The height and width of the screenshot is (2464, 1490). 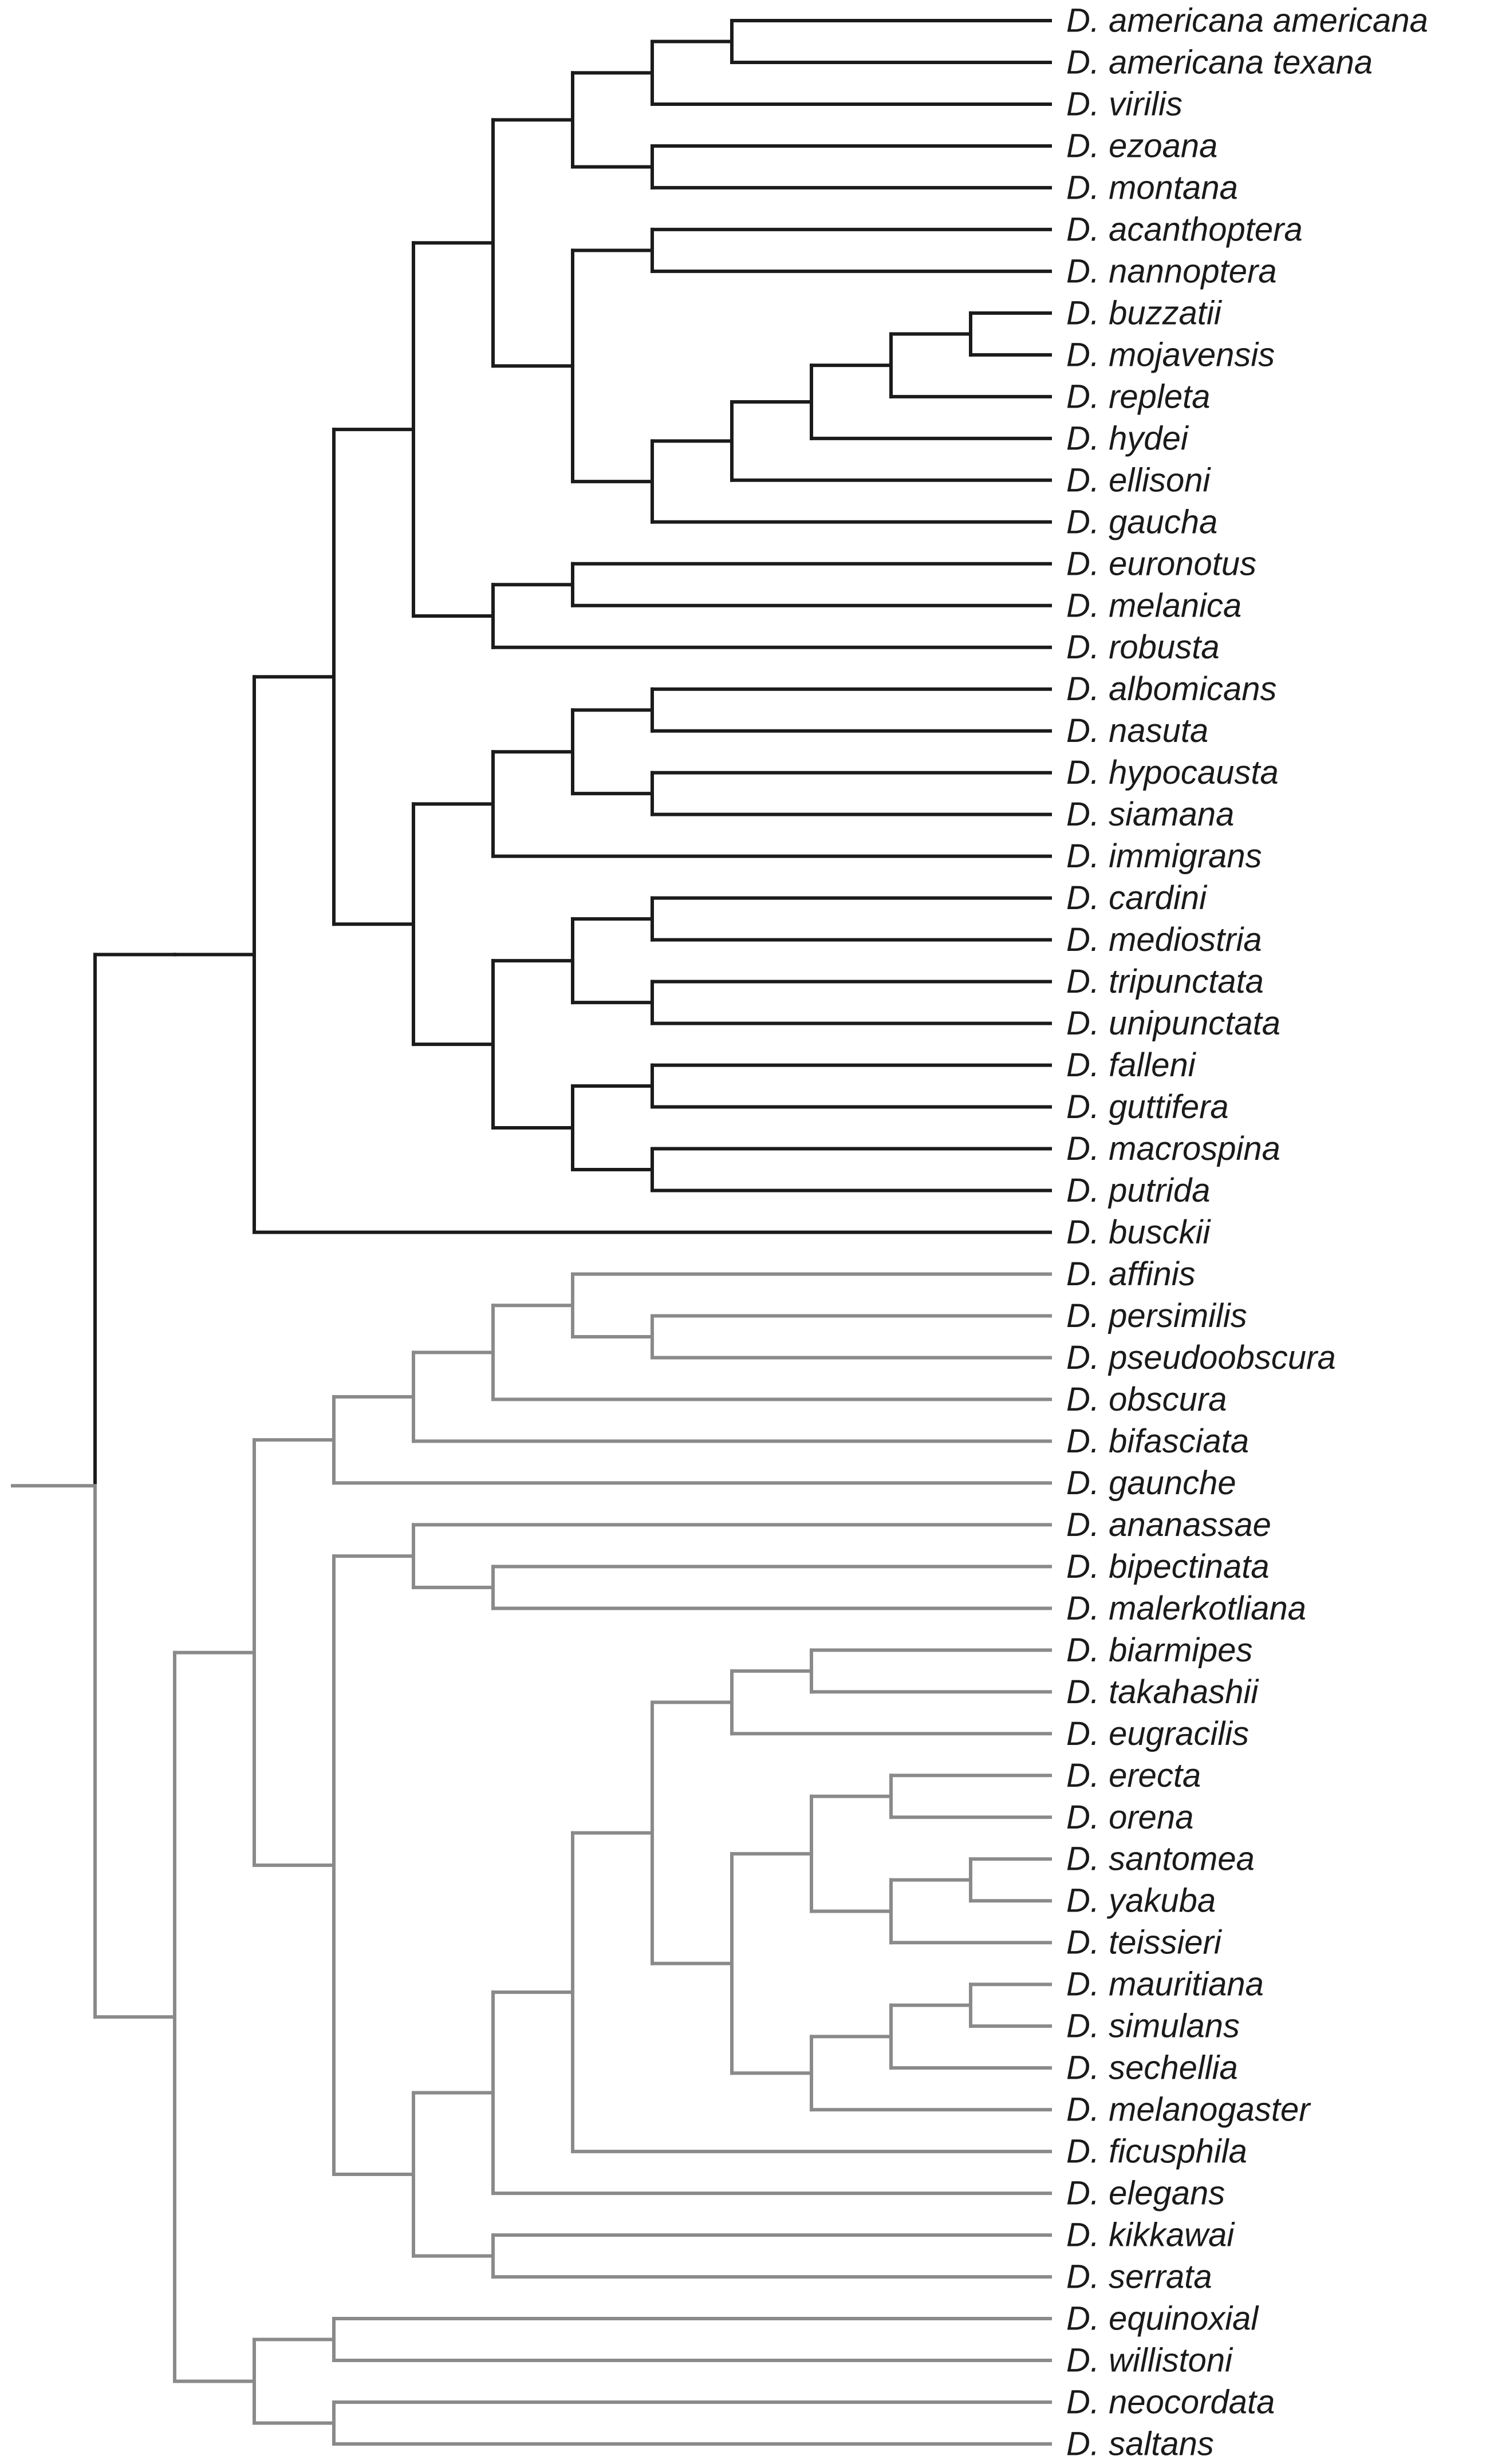 What do you see at coordinates (1170, 2402) in the screenshot?
I see `taxon-label: D. neocordata` at bounding box center [1170, 2402].